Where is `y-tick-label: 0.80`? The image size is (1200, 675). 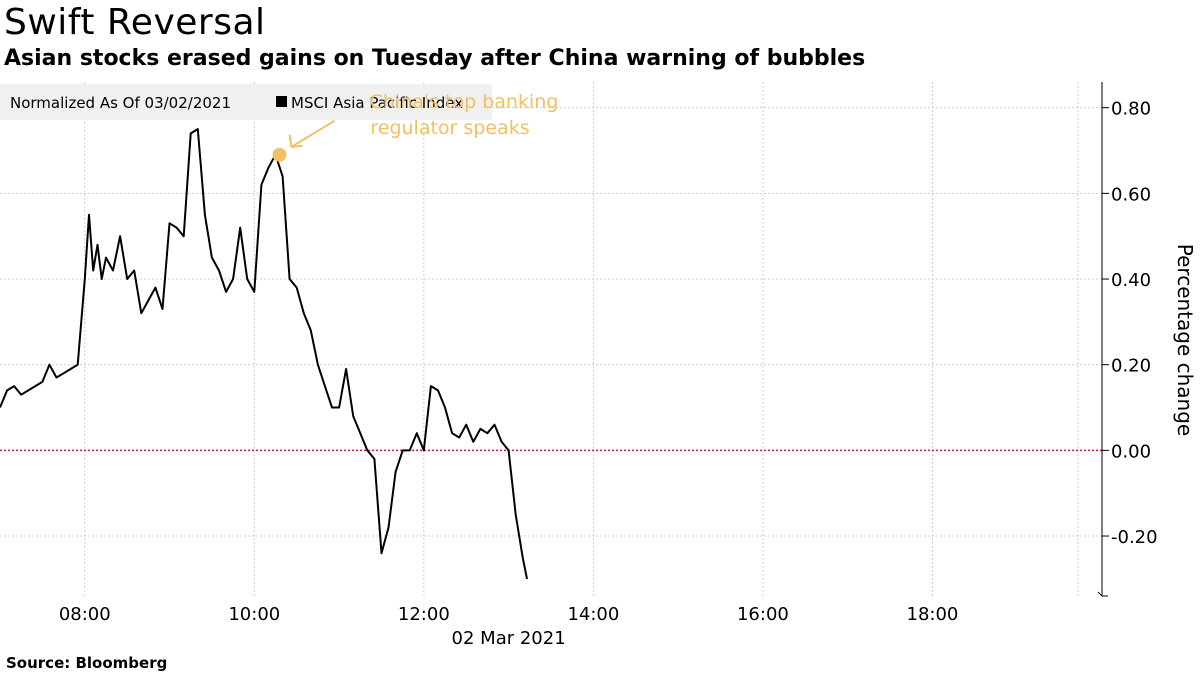
y-tick-label: 0.80 is located at coordinates (1131, 109).